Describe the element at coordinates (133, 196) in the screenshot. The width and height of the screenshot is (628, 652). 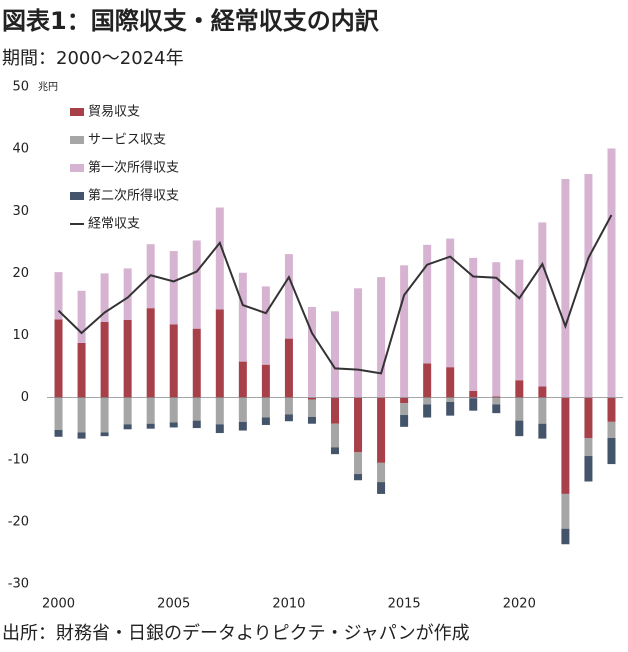
I see `legend-label: 第二次所得収支` at that location.